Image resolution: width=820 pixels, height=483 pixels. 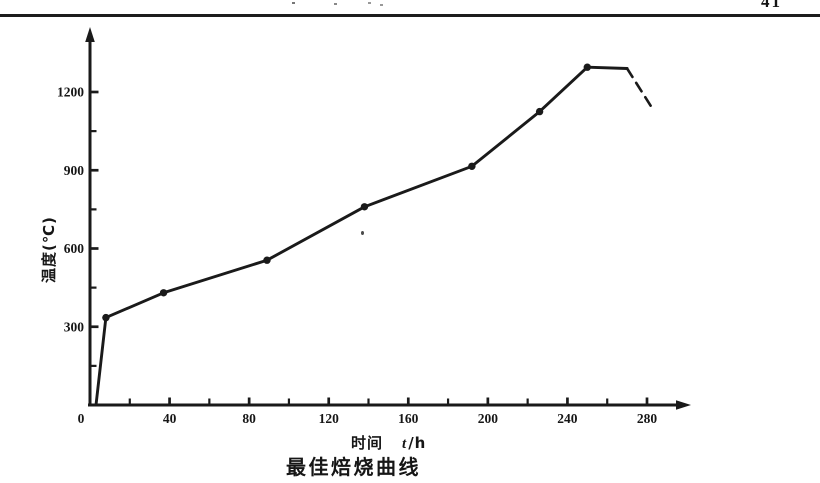 I want to click on figure-caption: 最佳焙烧曲线, so click(x=353, y=467).